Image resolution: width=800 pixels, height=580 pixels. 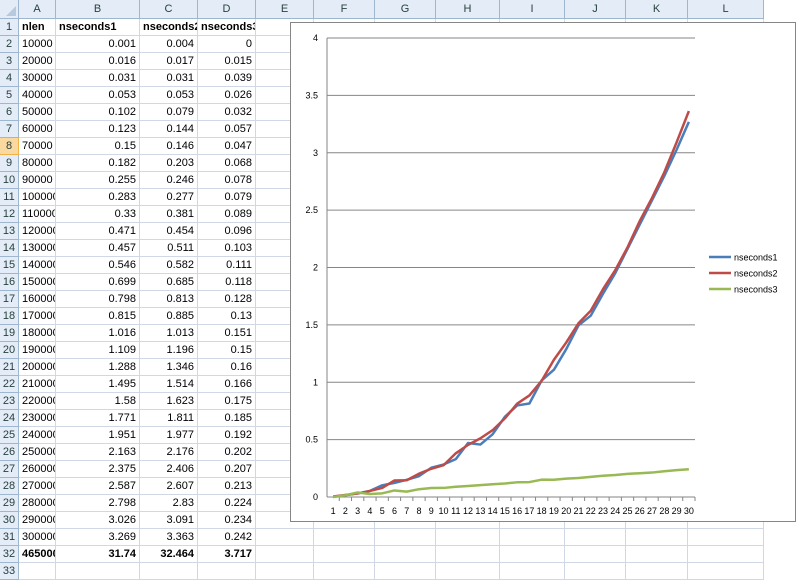 I want to click on cell-a18: 170000, so click(x=37, y=316).